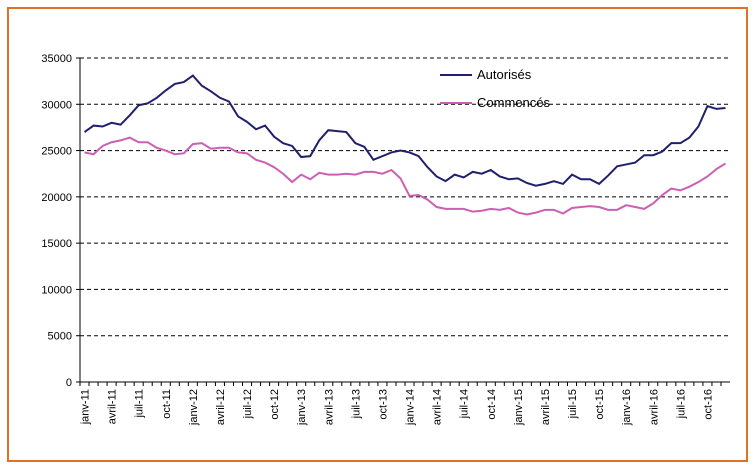 The height and width of the screenshot is (475, 755). What do you see at coordinates (627, 407) in the screenshot?
I see `x-tick-label: janv-16` at bounding box center [627, 407].